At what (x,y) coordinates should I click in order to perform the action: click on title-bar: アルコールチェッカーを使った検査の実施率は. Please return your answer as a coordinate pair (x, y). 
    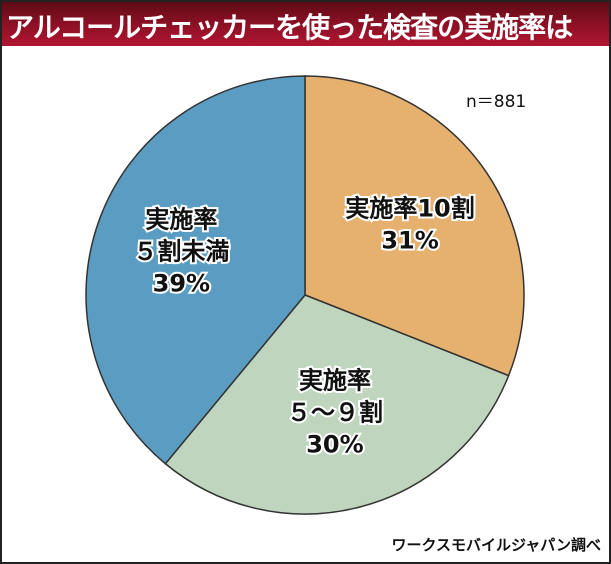
    Looking at the image, I should click on (305, 23).